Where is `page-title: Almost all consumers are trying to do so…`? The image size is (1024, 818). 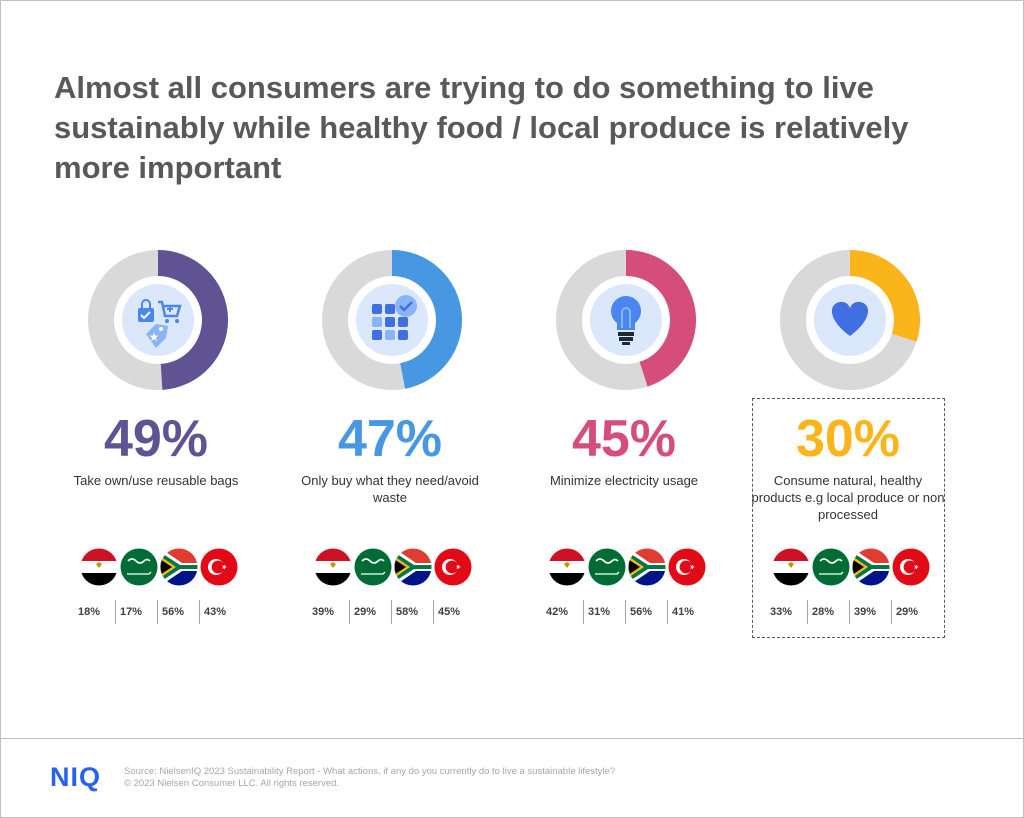 page-title: Almost all consumers are trying to do so… is located at coordinates (481, 127).